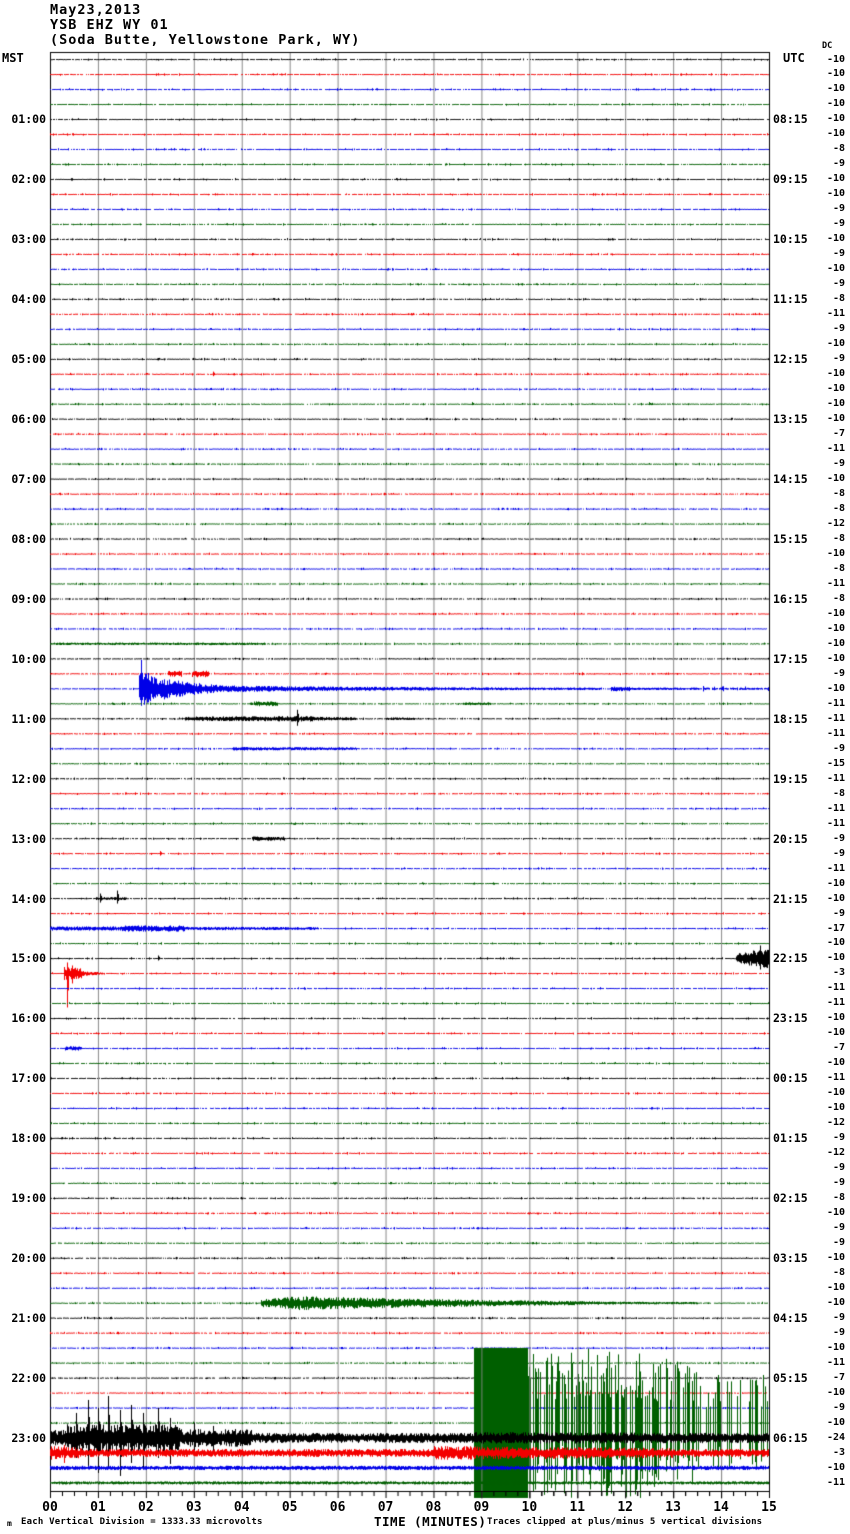  What do you see at coordinates (28, 119) in the screenshot?
I see `mst-hour-label: 01:00` at bounding box center [28, 119].